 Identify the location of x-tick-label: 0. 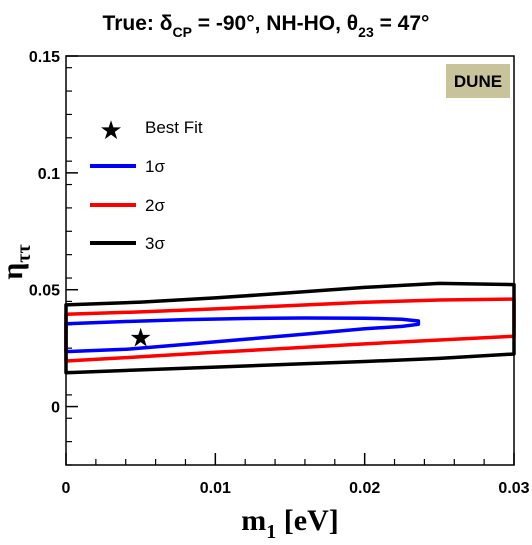
(66, 488).